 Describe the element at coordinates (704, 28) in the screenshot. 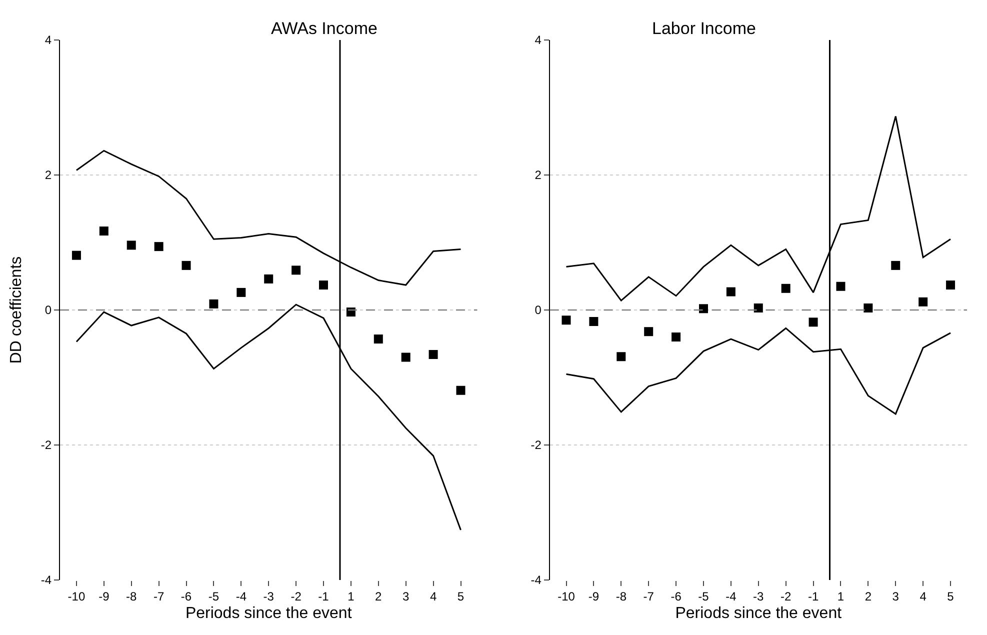

I see `chart-title: Labor Income` at that location.